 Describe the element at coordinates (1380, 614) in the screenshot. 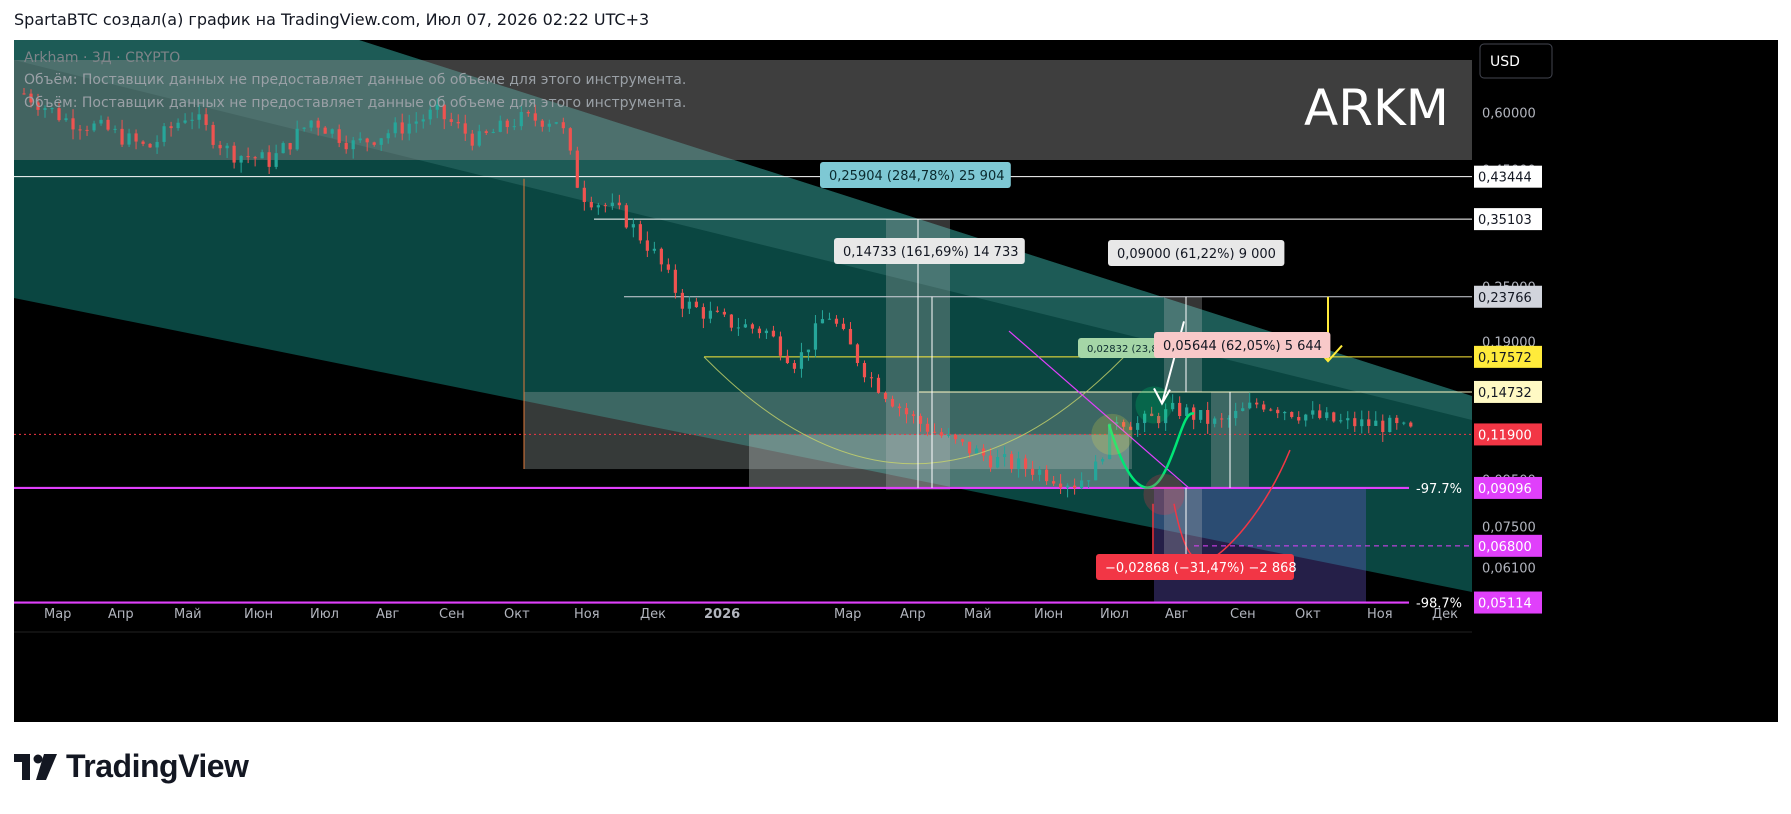

I see `x-tick-label-19: Ноя` at that location.